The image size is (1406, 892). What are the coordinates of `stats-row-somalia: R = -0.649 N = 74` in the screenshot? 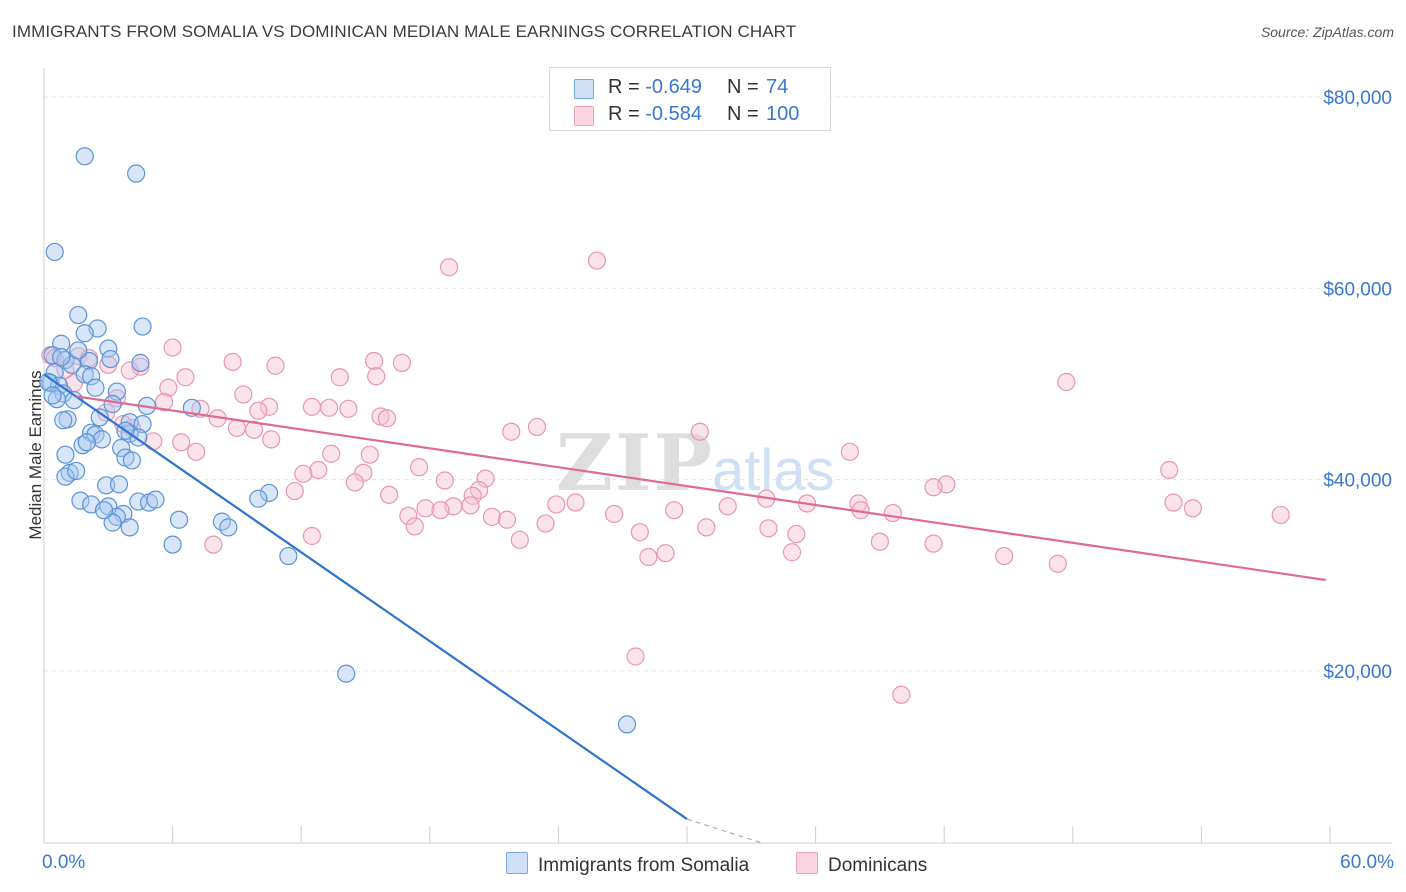 It's located at (690, 87).